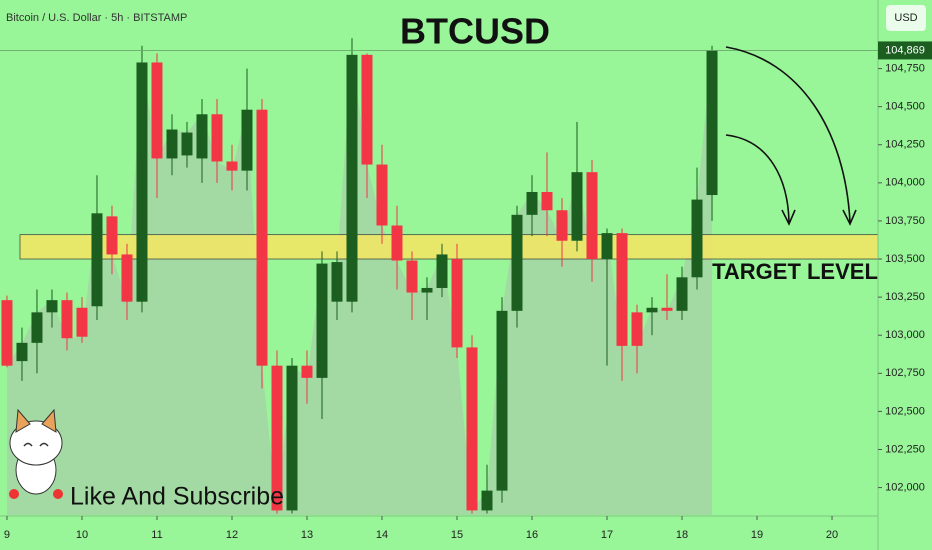 This screenshot has width=932, height=550. What do you see at coordinates (607, 535) in the screenshot?
I see `x-tick-label: 17` at bounding box center [607, 535].